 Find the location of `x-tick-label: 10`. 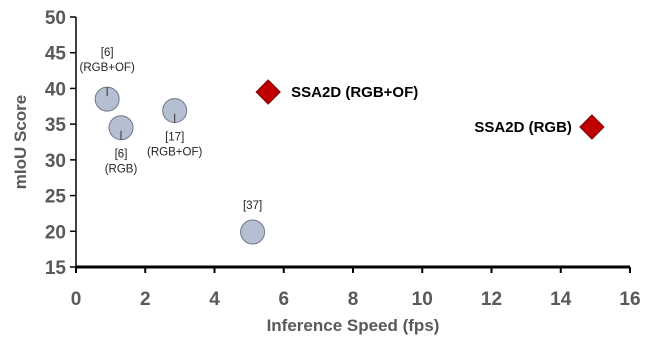

x-tick-label: 10 is located at coordinates (422, 299).